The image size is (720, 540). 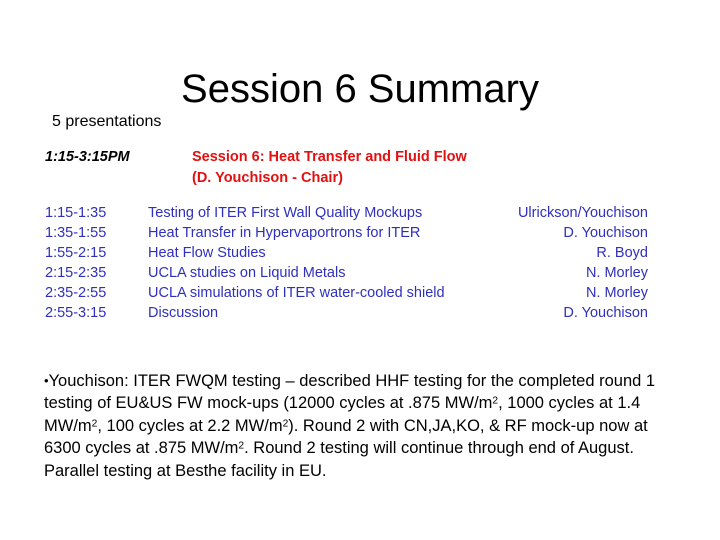 I want to click on schedule-row-presenter: Ulrickson/Youchison, so click(x=582, y=213).